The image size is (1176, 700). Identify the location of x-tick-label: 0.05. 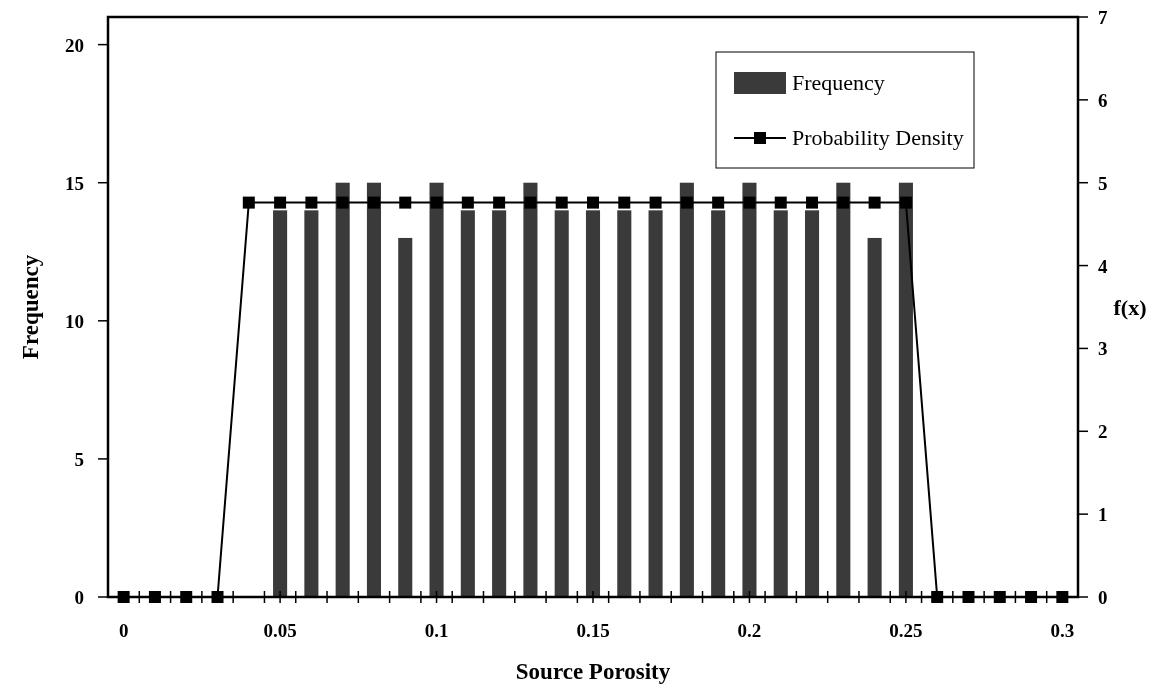
(280, 630).